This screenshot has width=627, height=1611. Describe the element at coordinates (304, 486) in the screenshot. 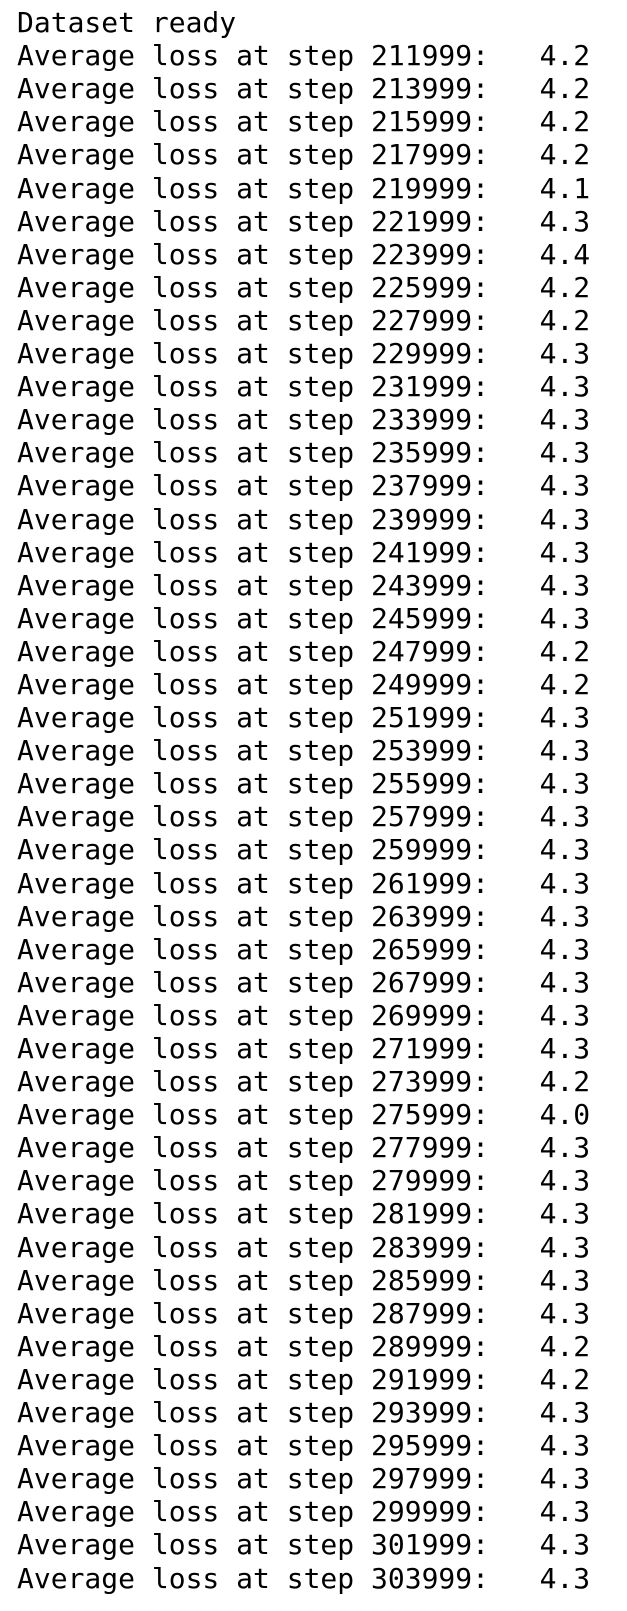

I see `output-line-loss: Average loss at step 237999: 4.3` at that location.